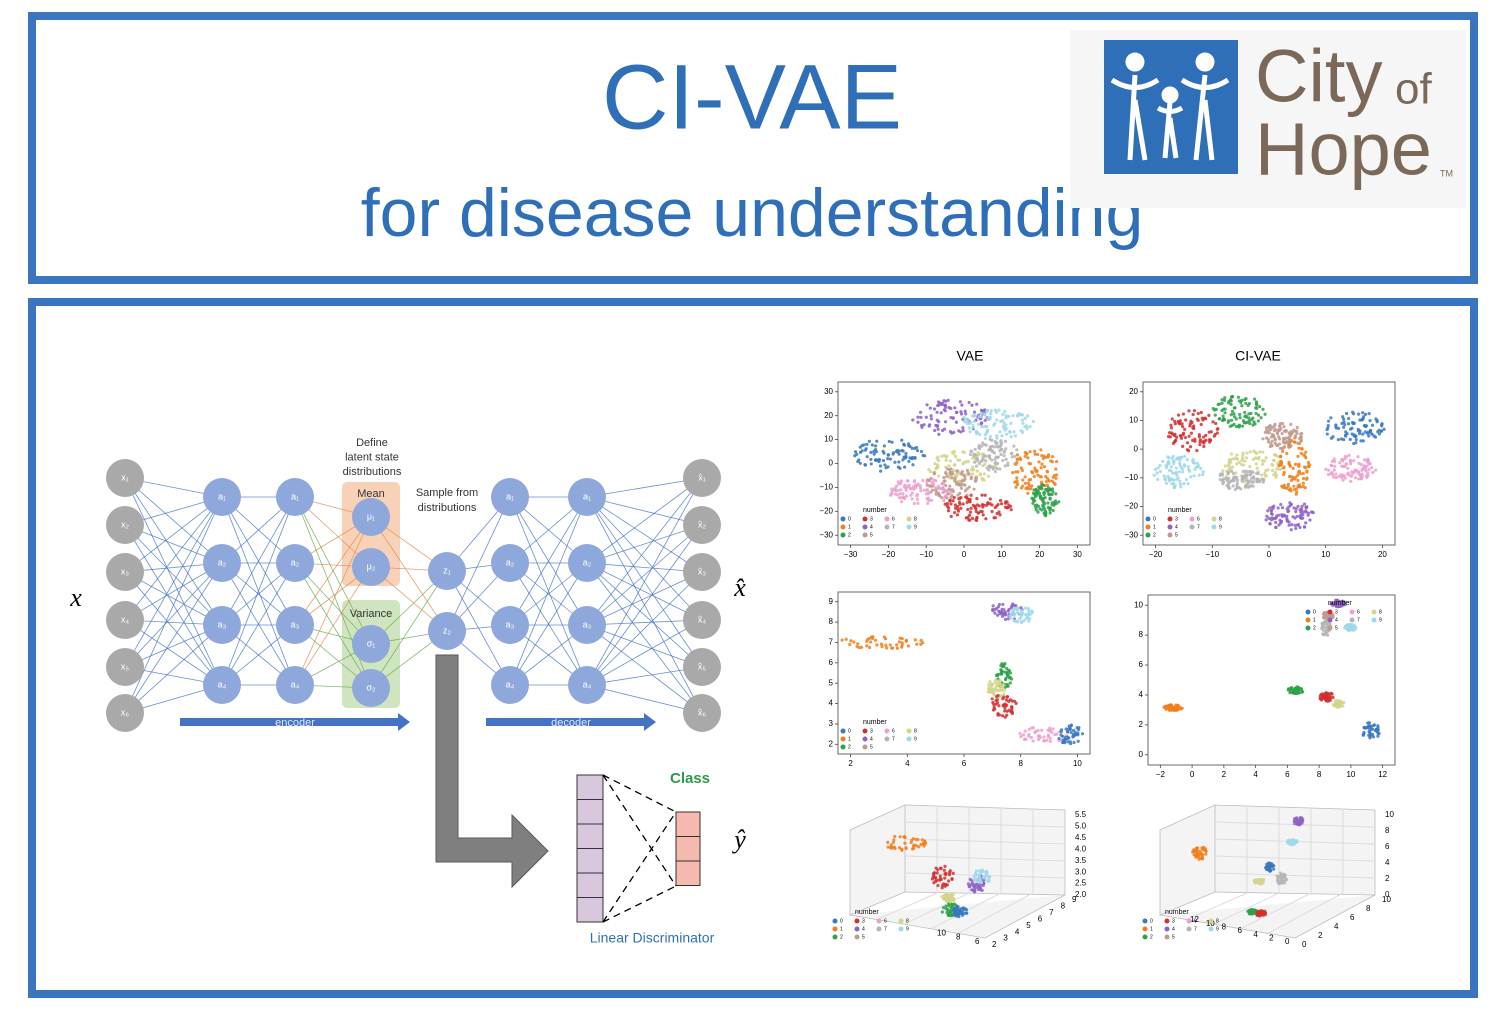 This screenshot has width=1500, height=1018. Describe the element at coordinates (447, 571) in the screenshot. I see `node` at that location.